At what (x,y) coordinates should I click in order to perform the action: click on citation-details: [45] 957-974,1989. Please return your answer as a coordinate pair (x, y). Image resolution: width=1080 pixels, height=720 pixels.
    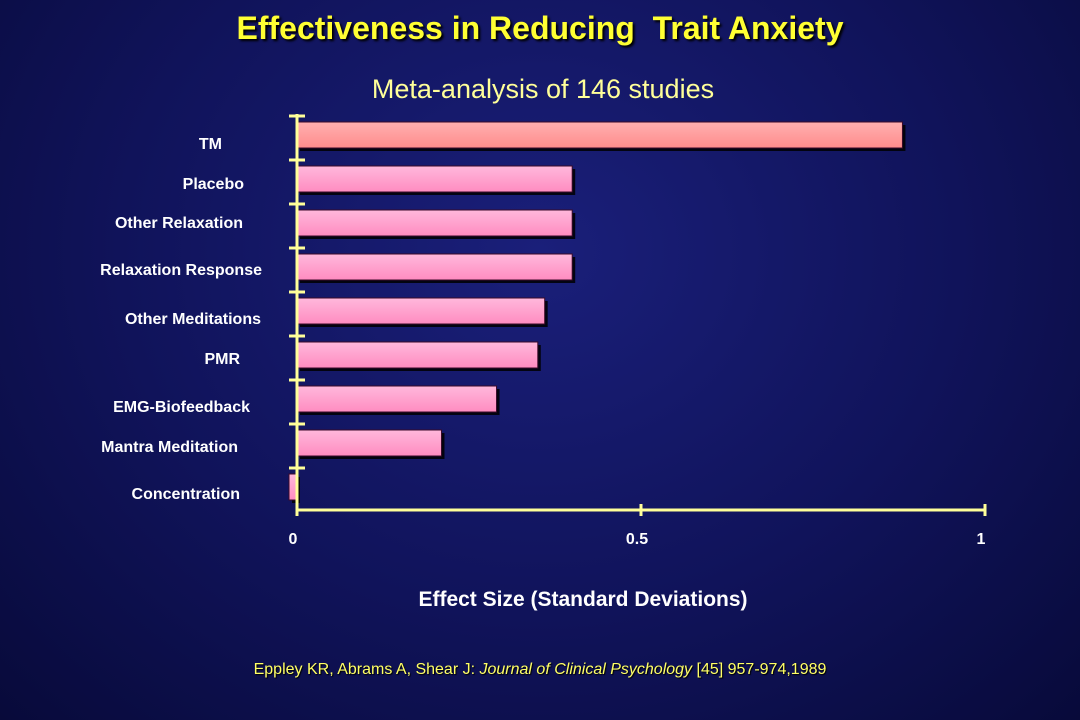
    Looking at the image, I should click on (759, 669).